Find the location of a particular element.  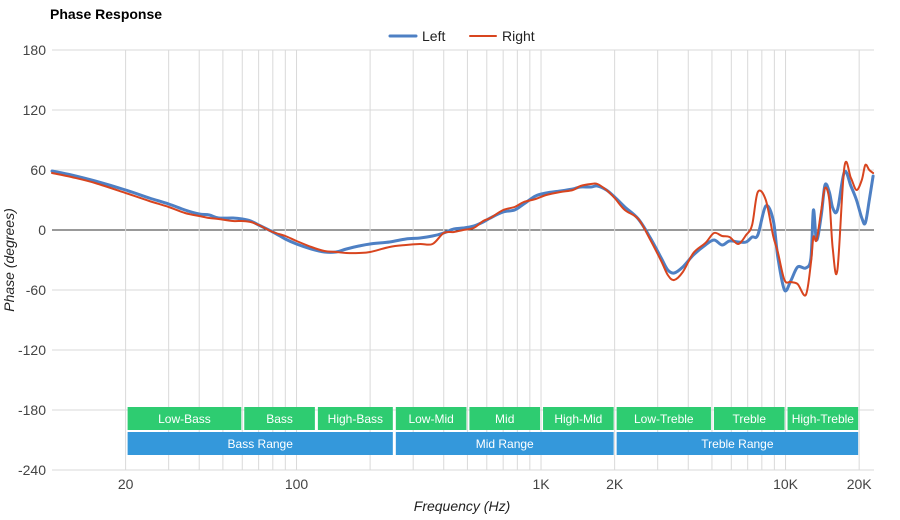

range-band-label: Low-Treble is located at coordinates (664, 419).